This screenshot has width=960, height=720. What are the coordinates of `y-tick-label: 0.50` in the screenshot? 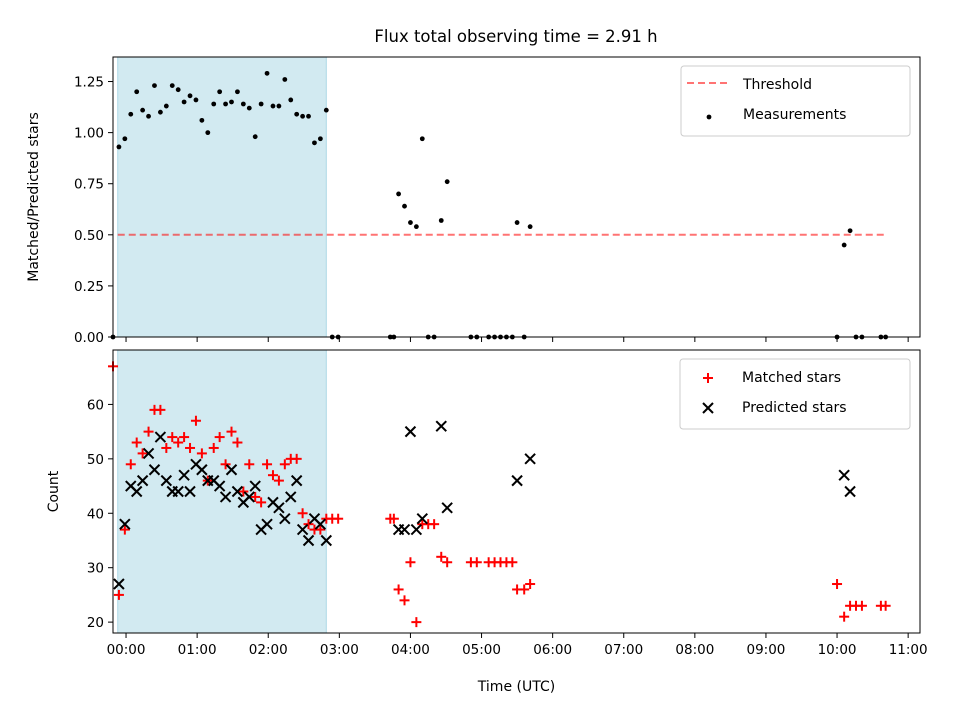 It's located at (89, 236).